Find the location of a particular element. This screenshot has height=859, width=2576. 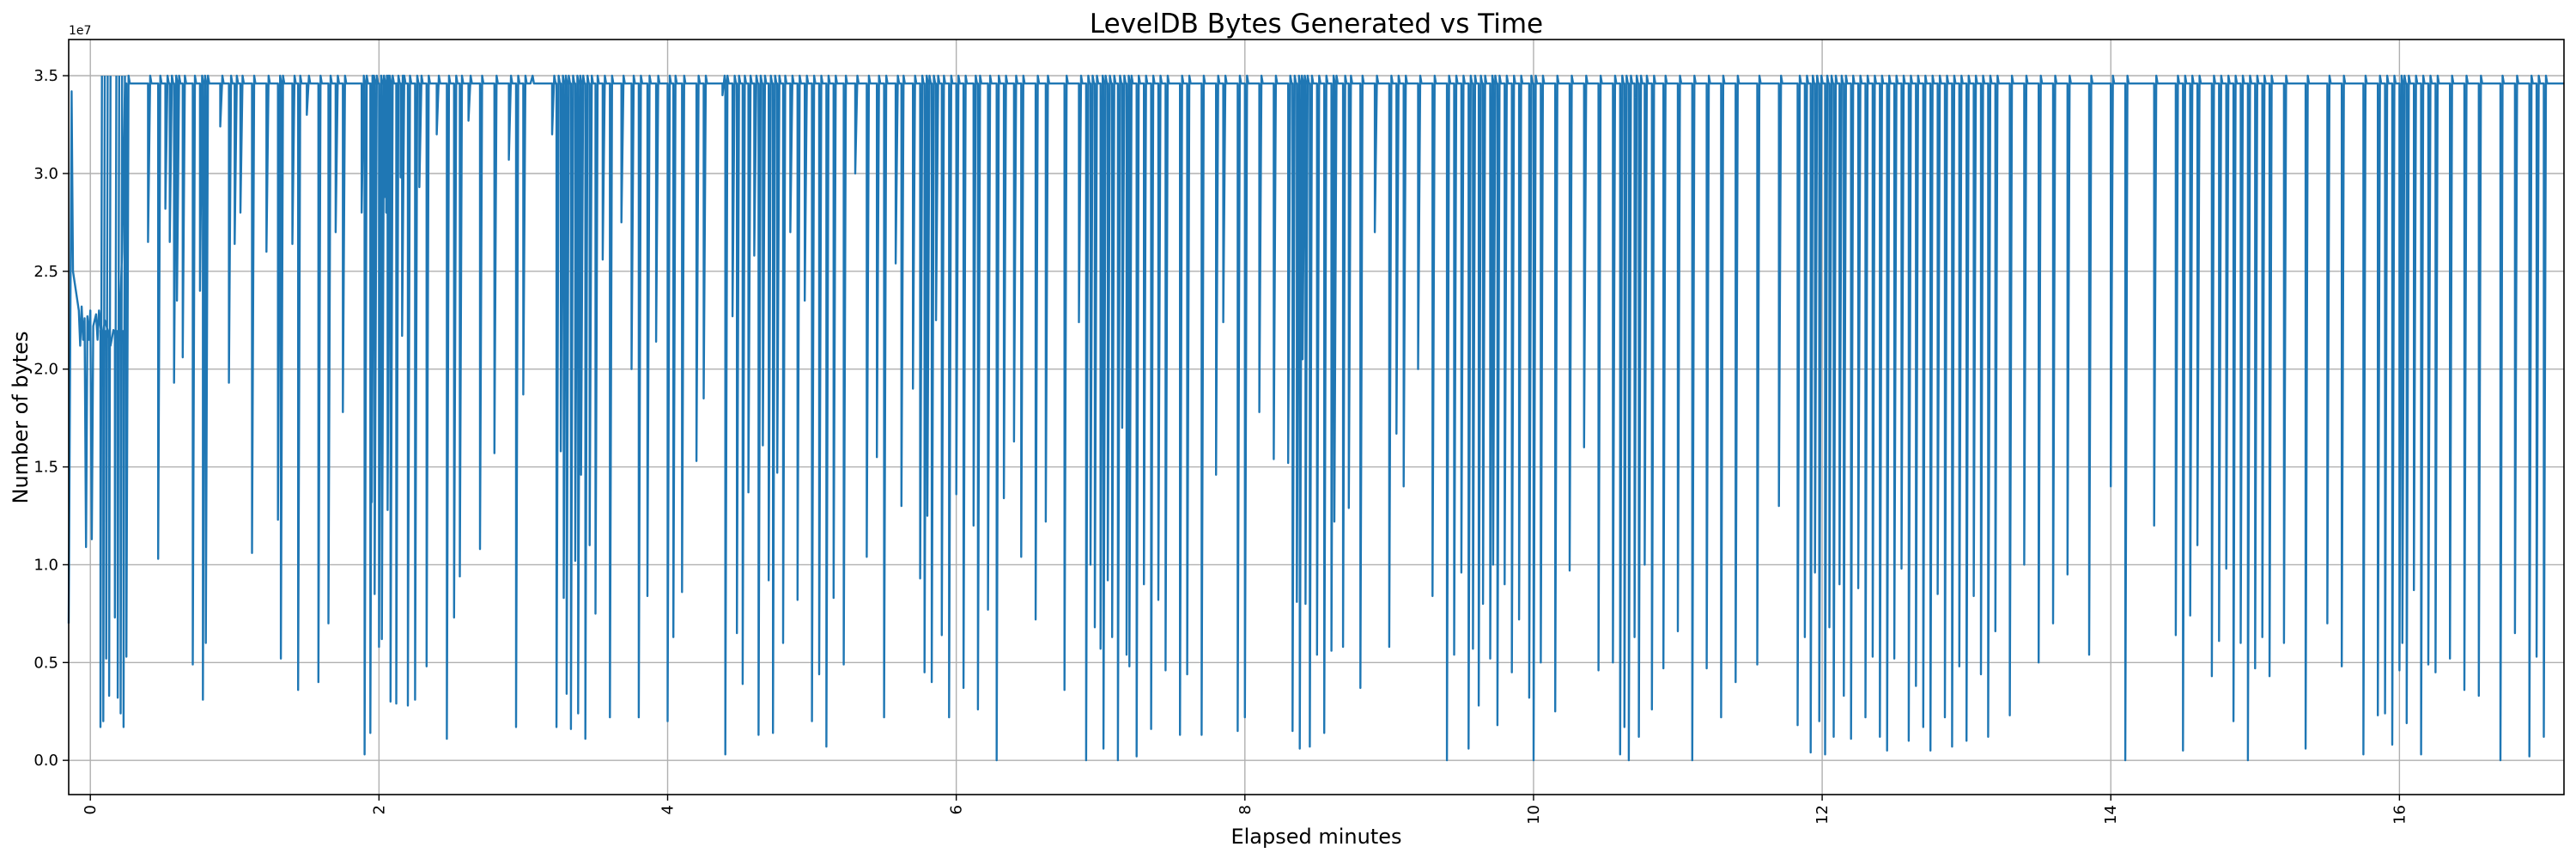

y-tick-label: 0.0 is located at coordinates (45, 761).